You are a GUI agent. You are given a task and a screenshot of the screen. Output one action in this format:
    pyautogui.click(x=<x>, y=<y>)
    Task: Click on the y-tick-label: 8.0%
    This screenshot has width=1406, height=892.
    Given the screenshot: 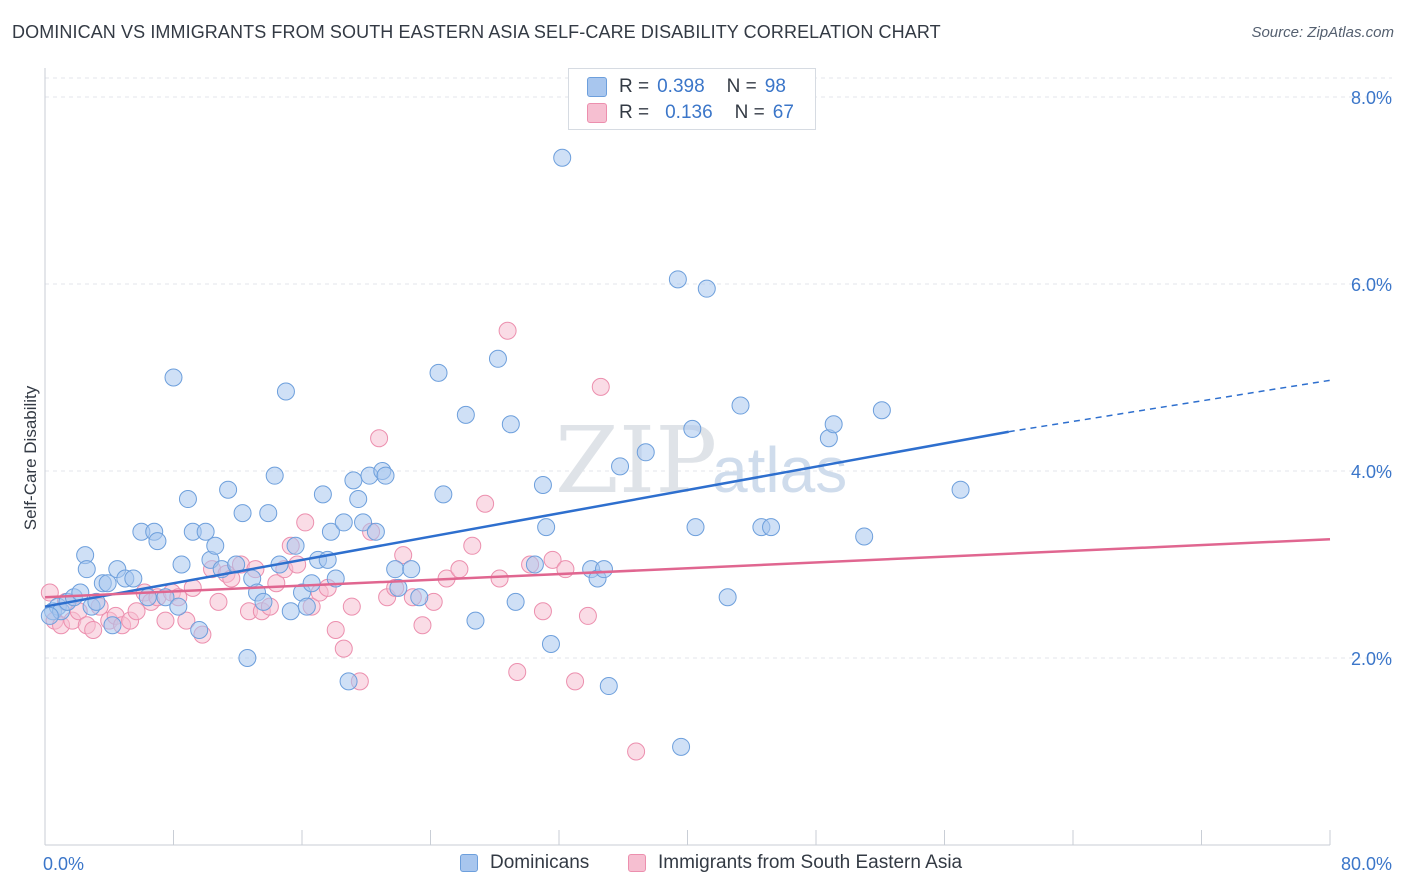 What is the action you would take?
    pyautogui.click(x=1371, y=98)
    